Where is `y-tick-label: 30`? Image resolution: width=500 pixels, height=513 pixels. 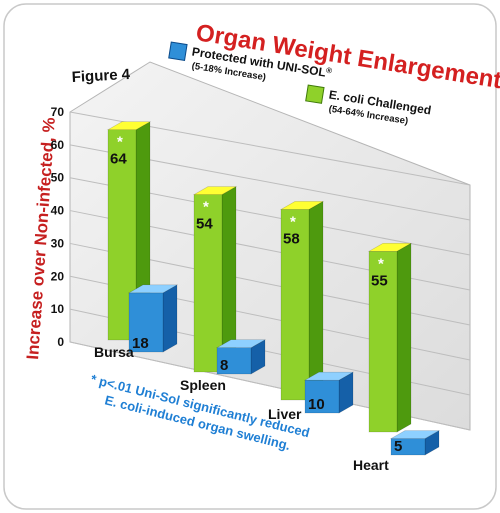 y-tick-label: 30 is located at coordinates (58, 243).